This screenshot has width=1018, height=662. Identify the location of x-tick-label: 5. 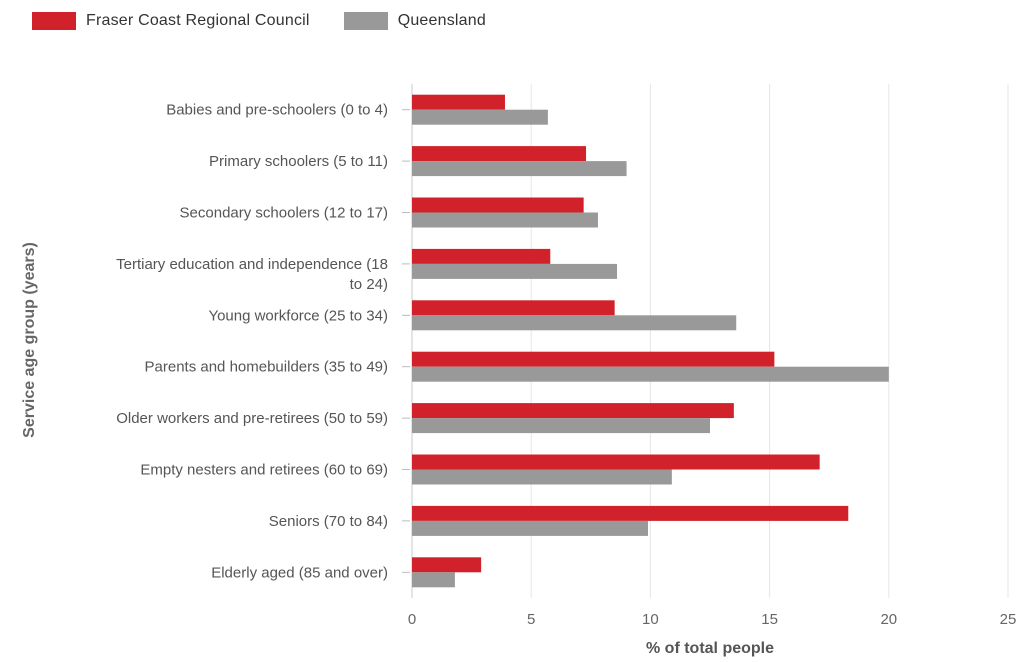
(531, 619).